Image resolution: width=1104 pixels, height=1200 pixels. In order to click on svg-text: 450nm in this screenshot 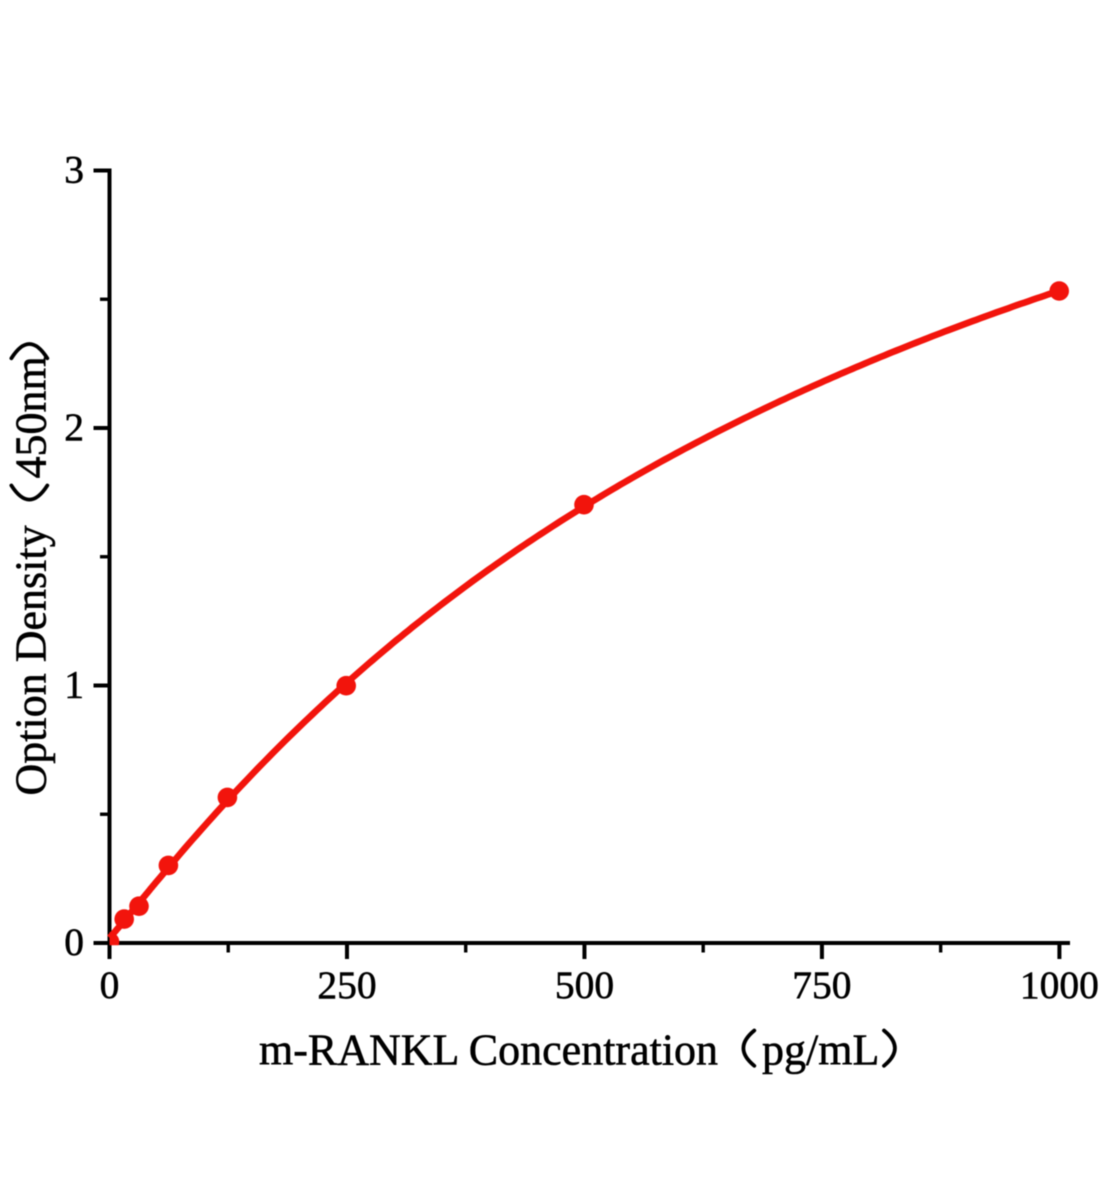, I will do `click(31, 417)`.